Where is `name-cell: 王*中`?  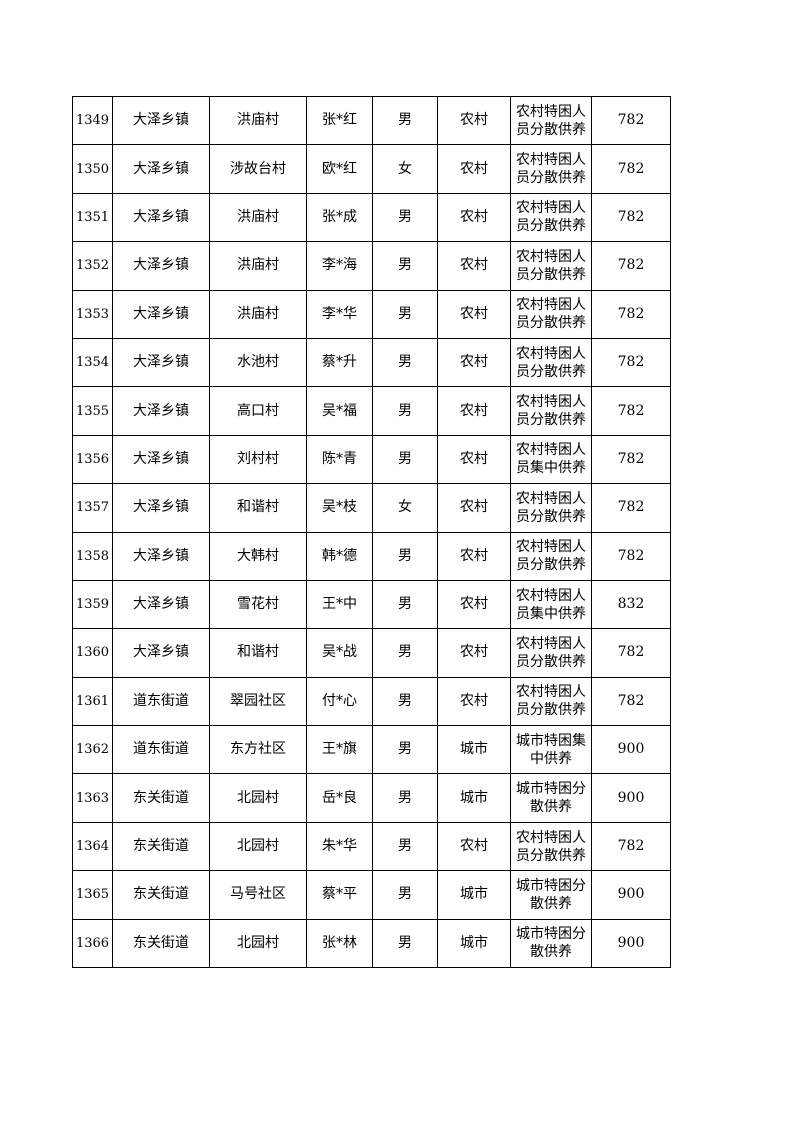 name-cell: 王*中 is located at coordinates (339, 604).